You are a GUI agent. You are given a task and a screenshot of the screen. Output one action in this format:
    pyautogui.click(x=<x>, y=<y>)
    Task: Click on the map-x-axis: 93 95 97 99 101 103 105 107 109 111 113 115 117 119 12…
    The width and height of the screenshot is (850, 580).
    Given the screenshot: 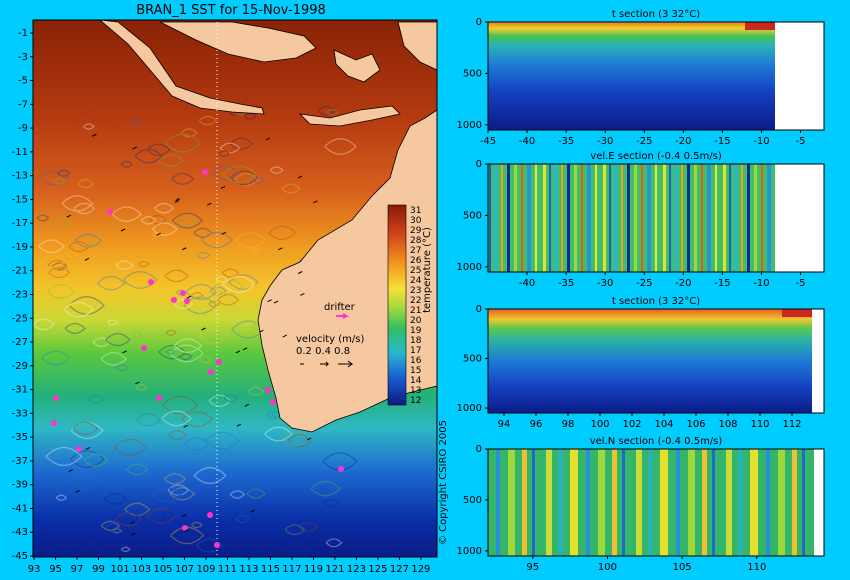 What is the action you would take?
    pyautogui.click(x=229, y=566)
    